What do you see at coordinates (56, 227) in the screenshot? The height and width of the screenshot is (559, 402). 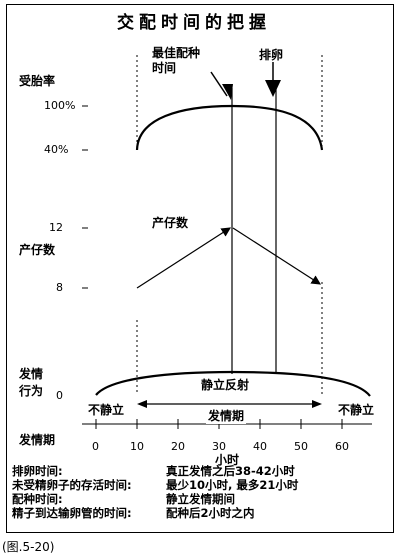 I see `y-tick-label-12: 12` at bounding box center [56, 227].